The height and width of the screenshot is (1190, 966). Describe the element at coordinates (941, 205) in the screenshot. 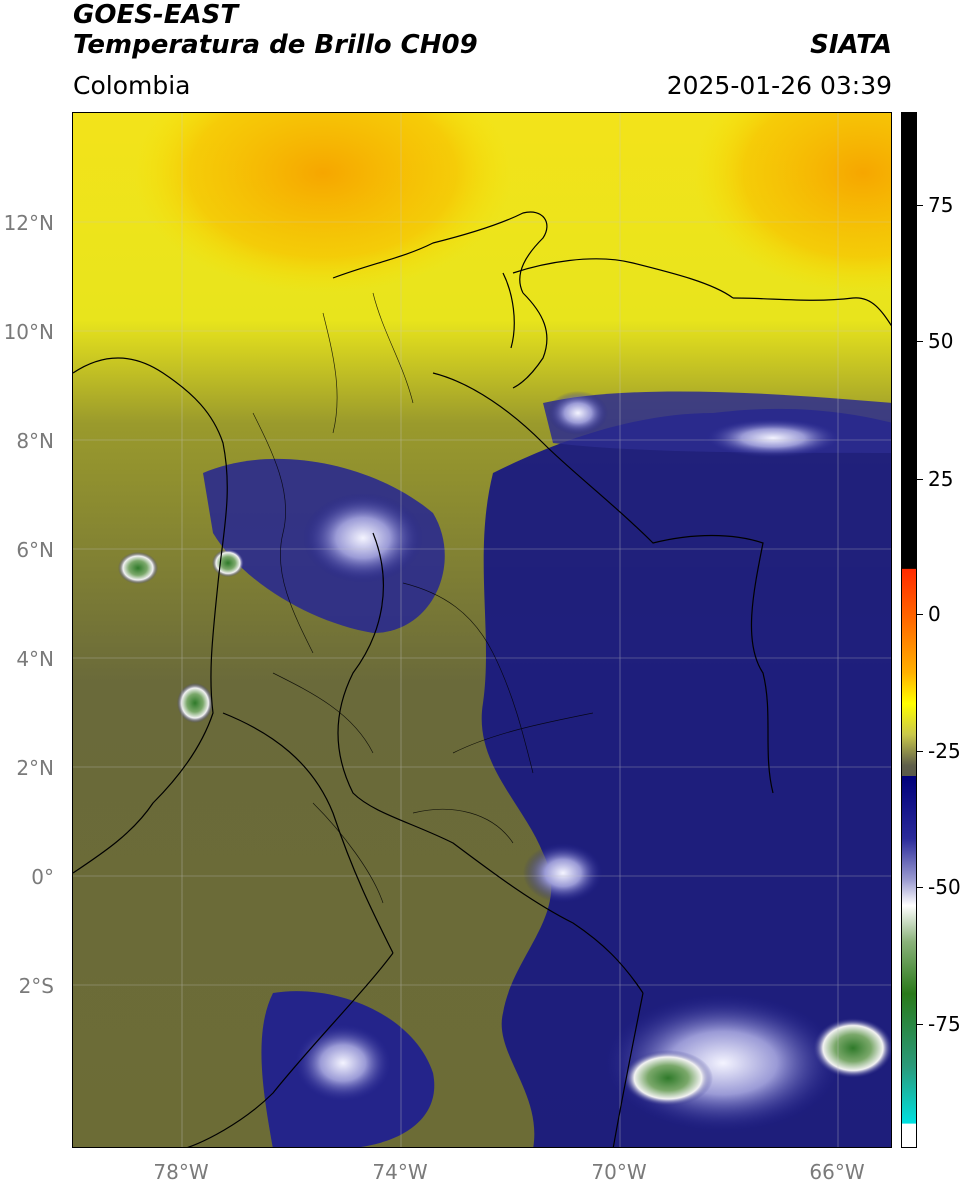

I see `colorbar-label-75: 75` at that location.